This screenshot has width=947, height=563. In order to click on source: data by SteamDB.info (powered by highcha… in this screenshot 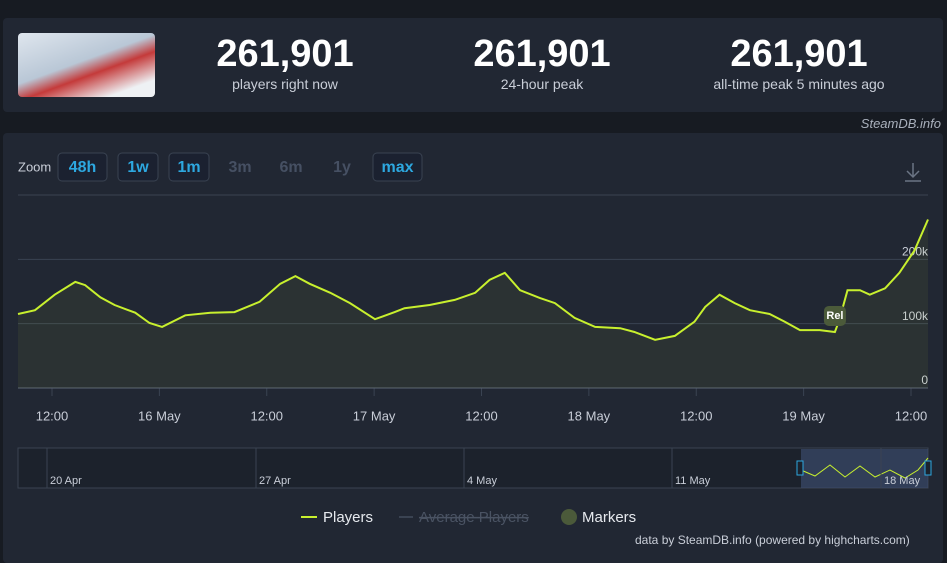, I will do `click(772, 540)`.